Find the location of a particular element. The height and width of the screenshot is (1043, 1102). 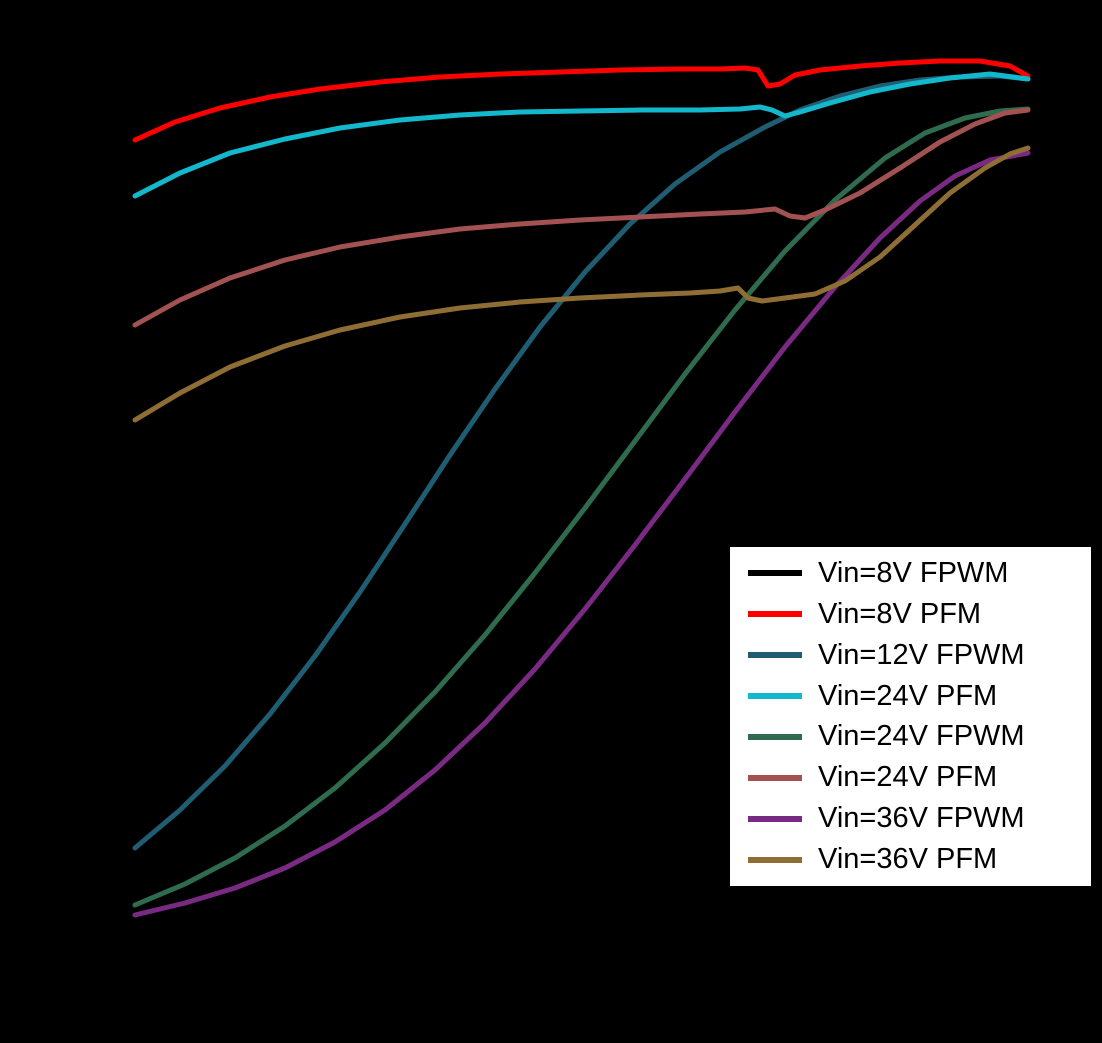

legend-label: Vin=36V PFM is located at coordinates (908, 859).